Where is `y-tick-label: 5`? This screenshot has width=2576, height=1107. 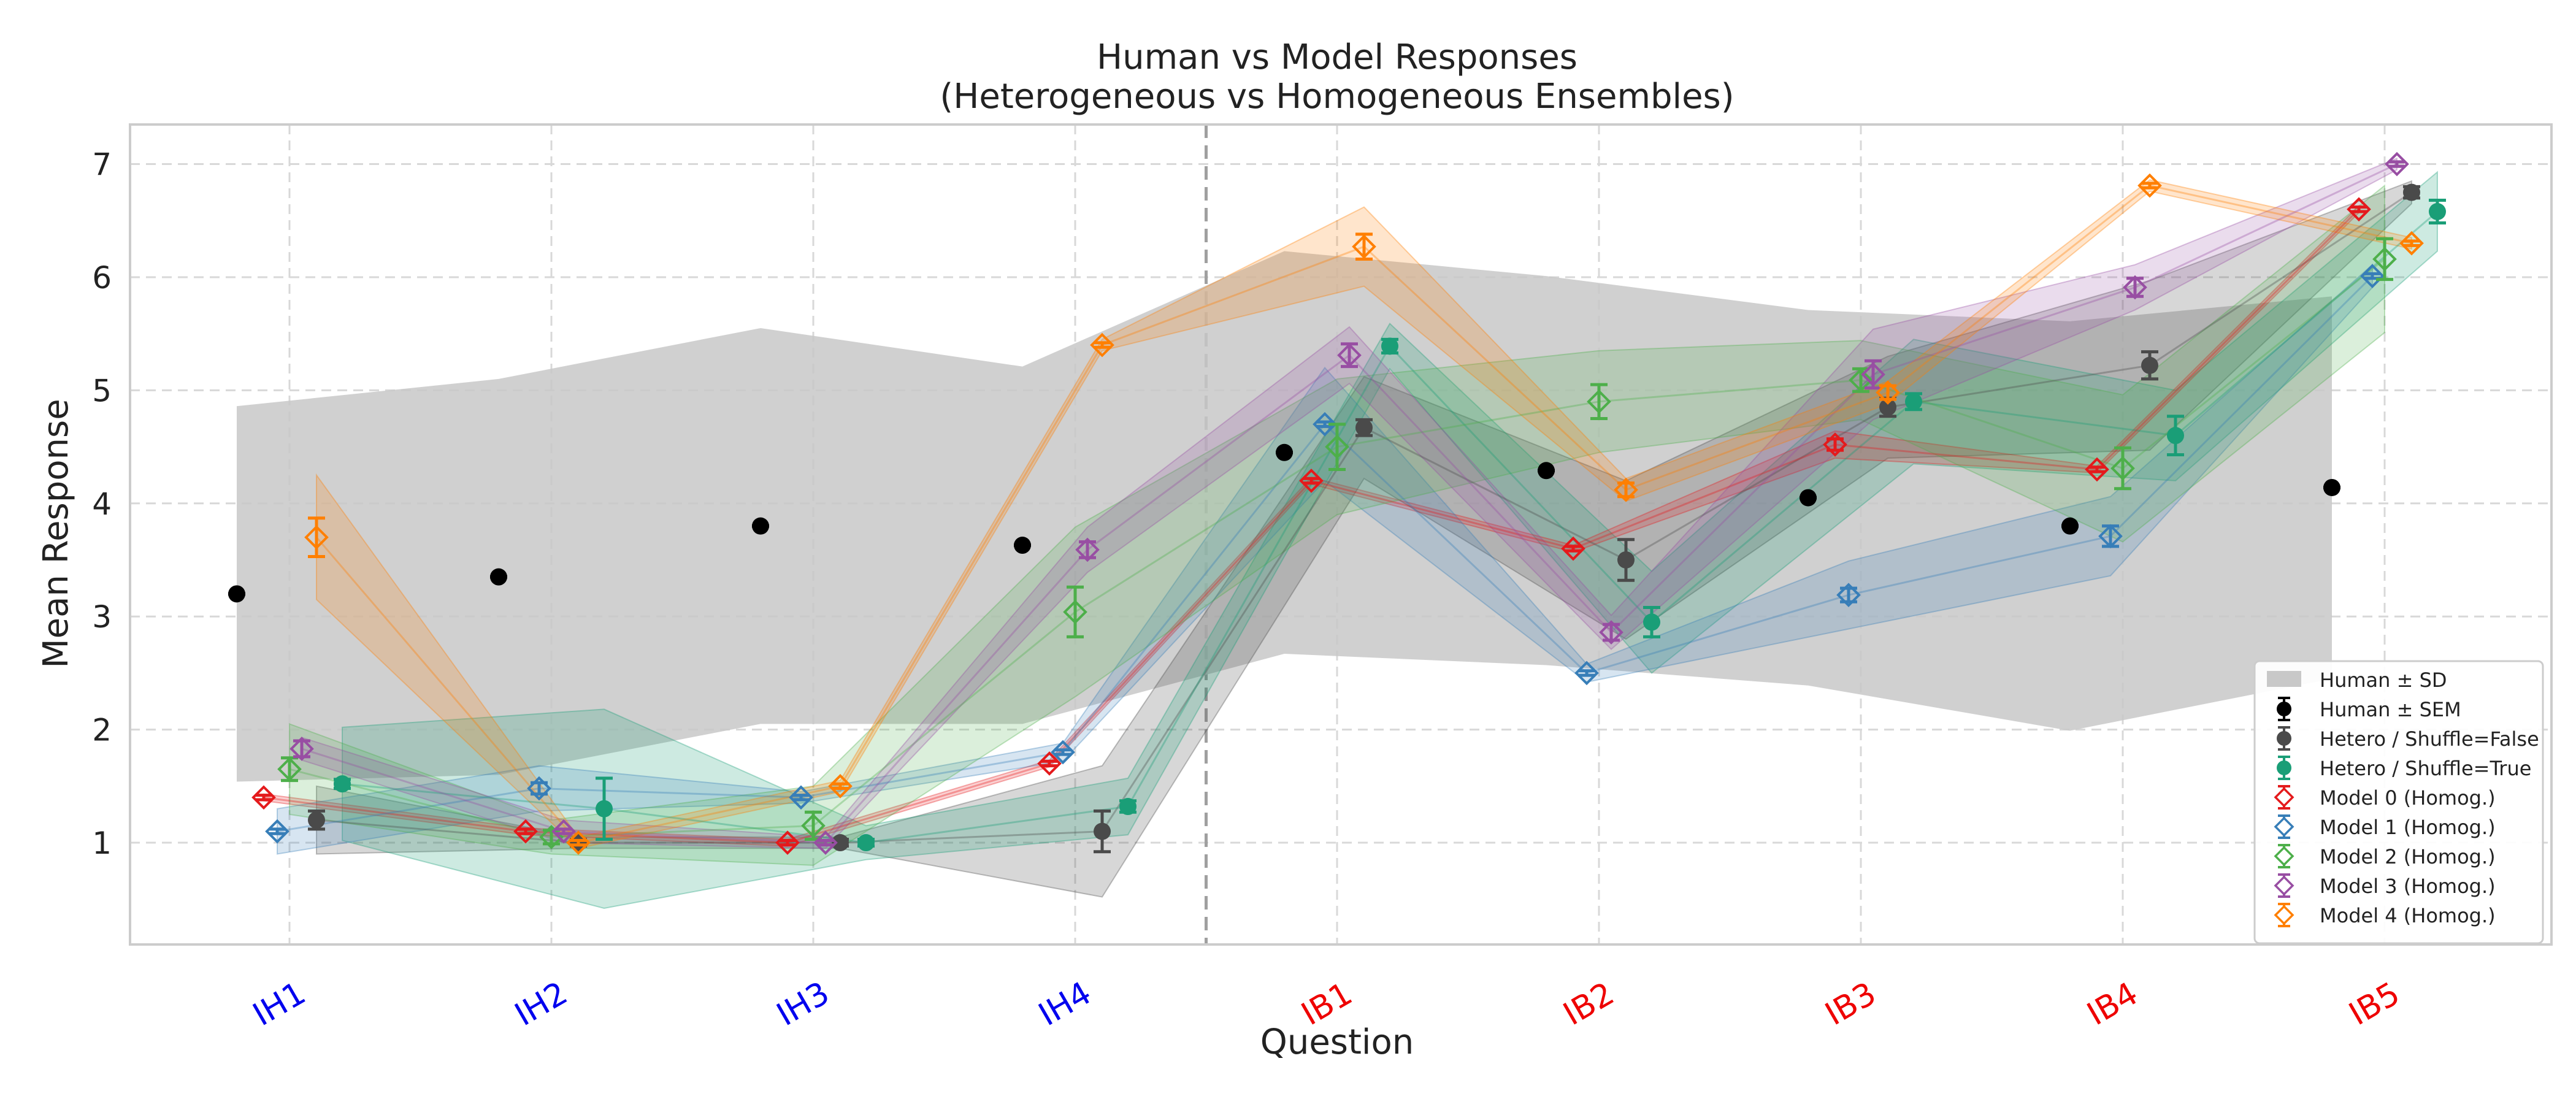
y-tick-label: 5 is located at coordinates (102, 390).